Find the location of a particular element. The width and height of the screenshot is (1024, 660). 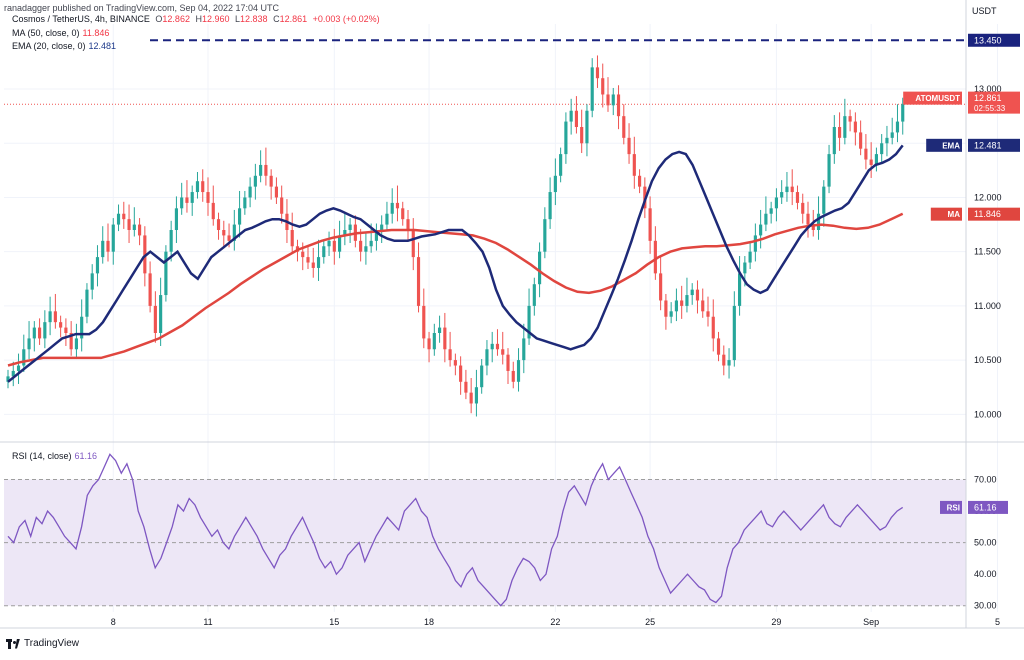

ema-tag-value: 12.481 is located at coordinates (988, 145).